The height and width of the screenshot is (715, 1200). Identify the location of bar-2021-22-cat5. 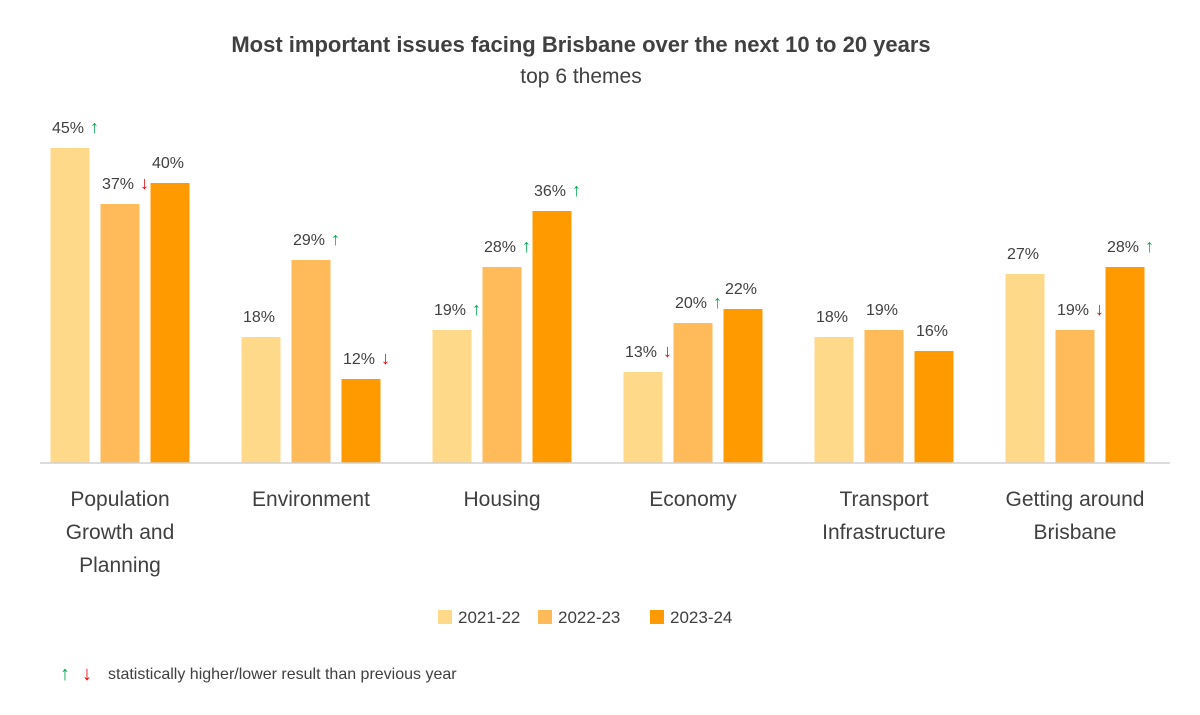
(1025, 368).